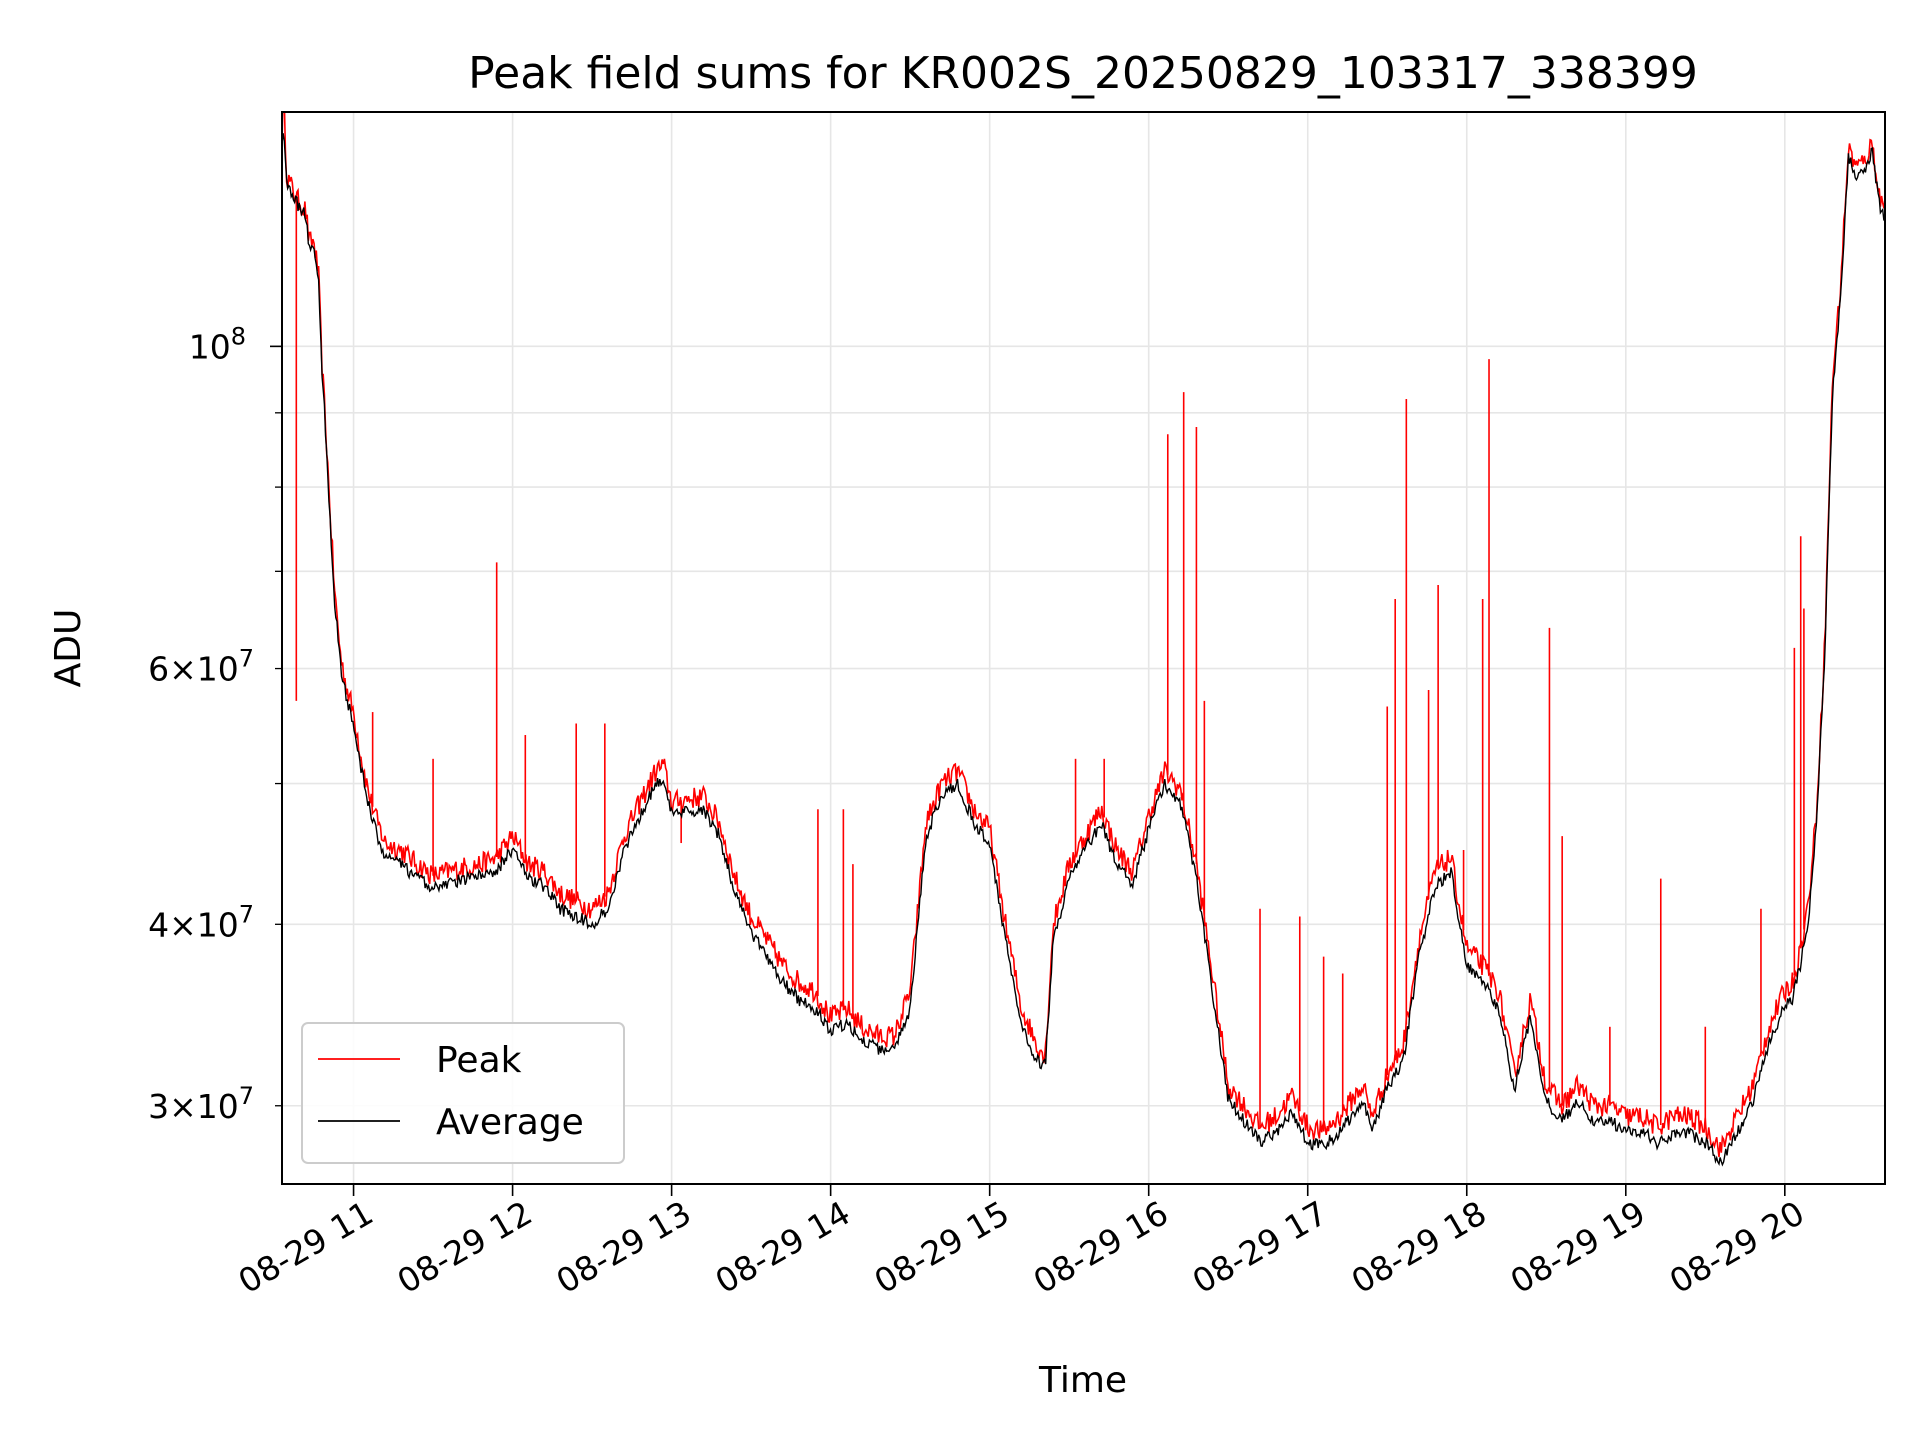 Image resolution: width=1920 pixels, height=1440 pixels. I want to click on y-tick-label: 3×107, so click(201, 1104).